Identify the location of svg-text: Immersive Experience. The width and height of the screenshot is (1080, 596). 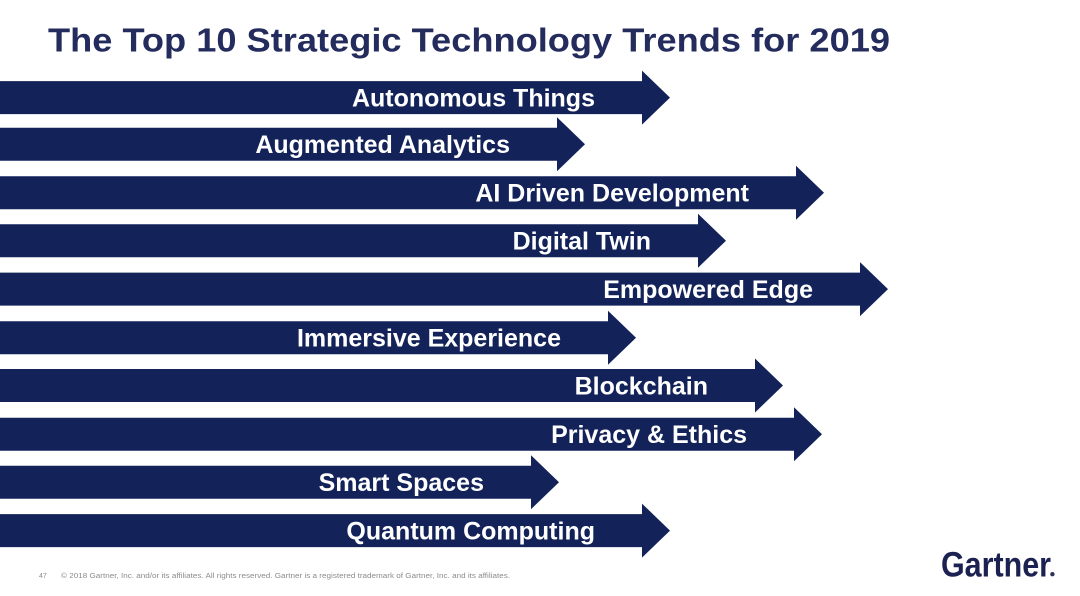
(429, 339).